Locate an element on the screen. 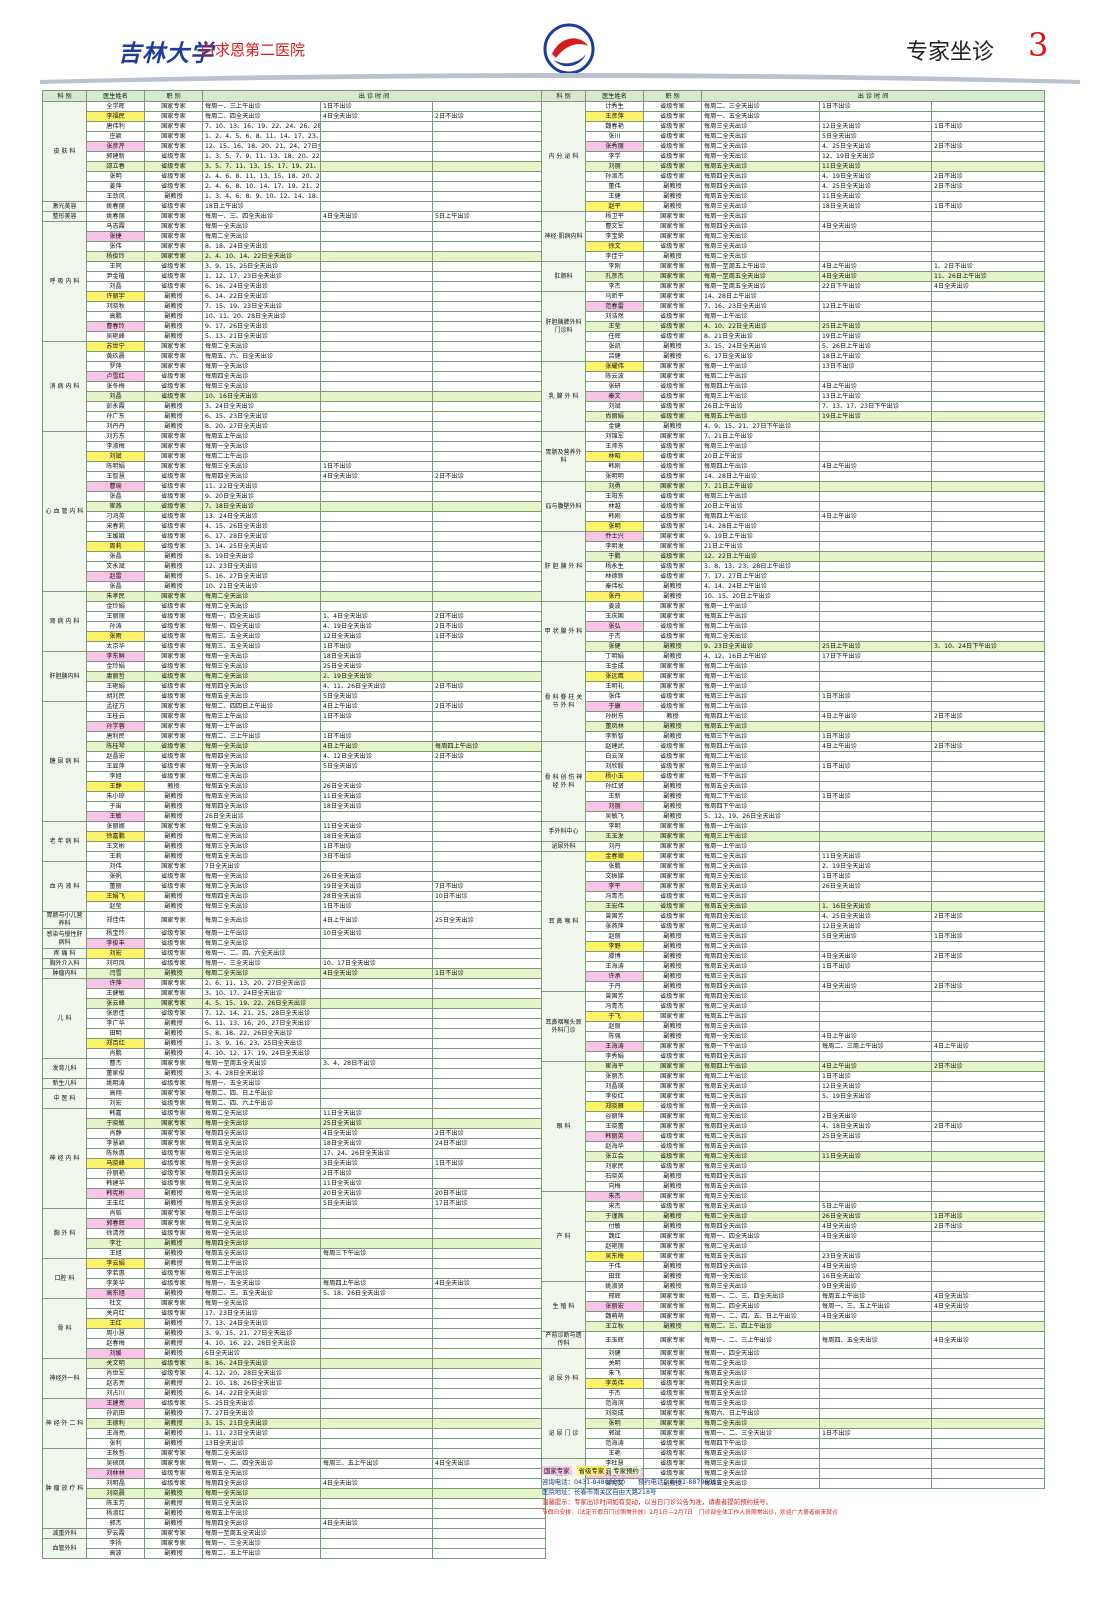 The width and height of the screenshot is (1119, 1621). schedule-extra: 1日不出诊 is located at coordinates (875, 966).